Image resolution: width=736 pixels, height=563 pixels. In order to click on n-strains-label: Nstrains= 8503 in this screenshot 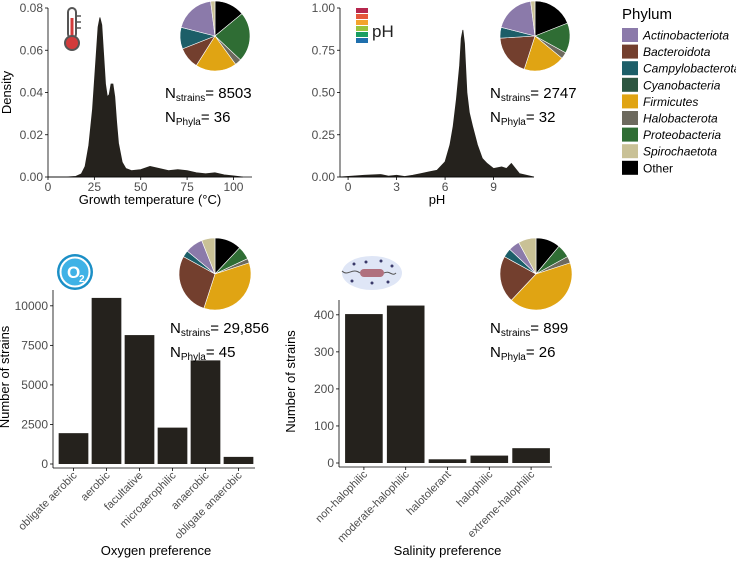, I will do `click(208, 94)`.